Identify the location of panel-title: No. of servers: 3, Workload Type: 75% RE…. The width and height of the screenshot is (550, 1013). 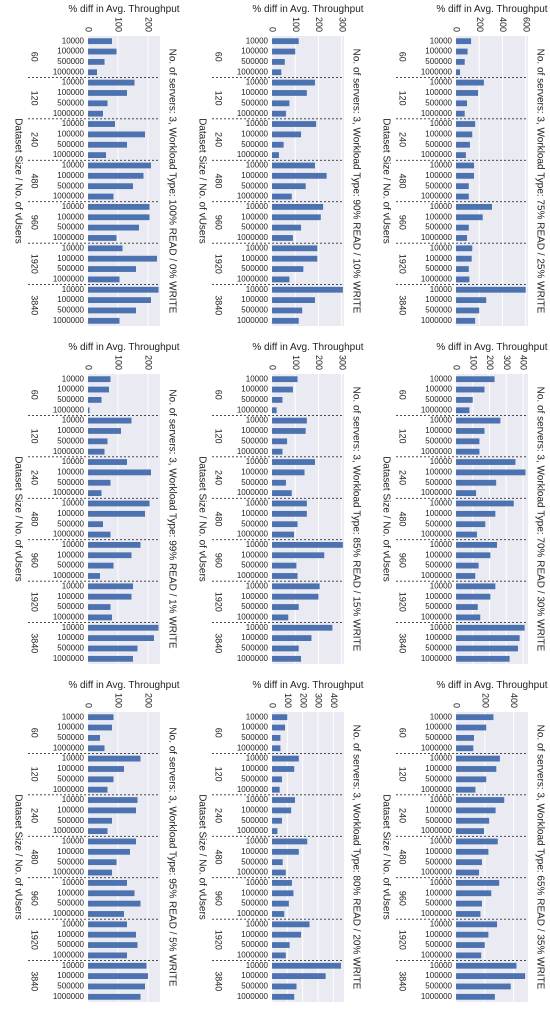
(539, 181).